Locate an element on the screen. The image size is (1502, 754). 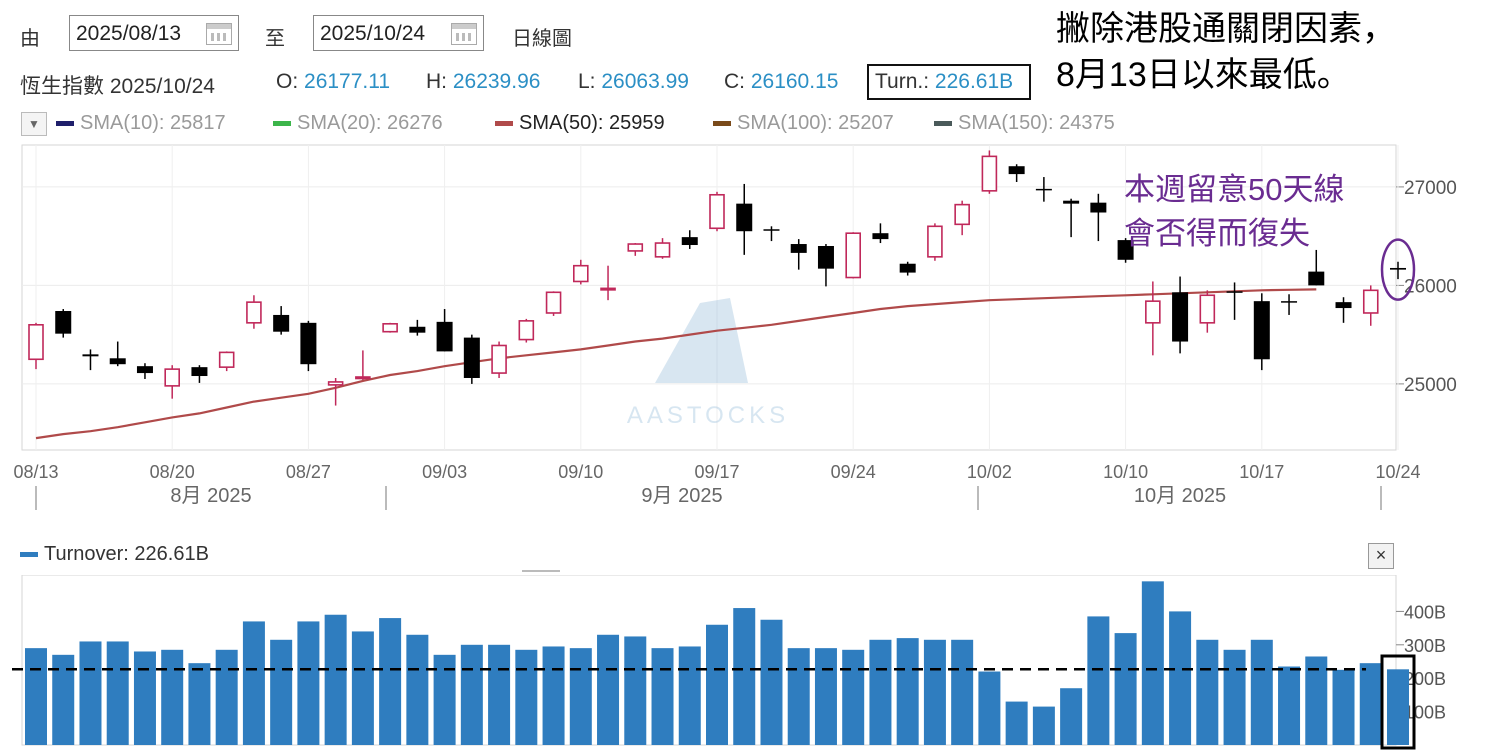
y-tick-label: 400B is located at coordinates (1425, 612).